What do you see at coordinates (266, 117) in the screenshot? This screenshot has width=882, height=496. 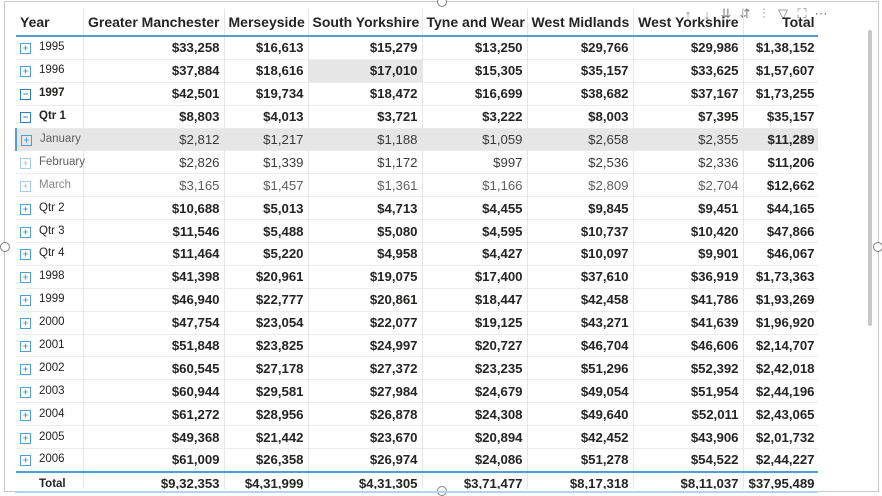 I see `table-cell: $4,013` at bounding box center [266, 117].